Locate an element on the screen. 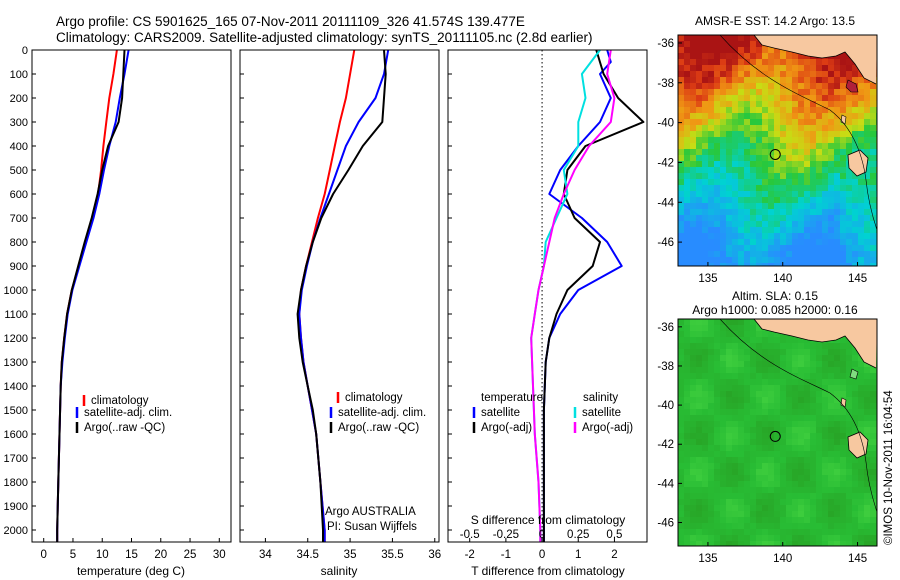  sla-map-coastline is located at coordinates (815, 344).